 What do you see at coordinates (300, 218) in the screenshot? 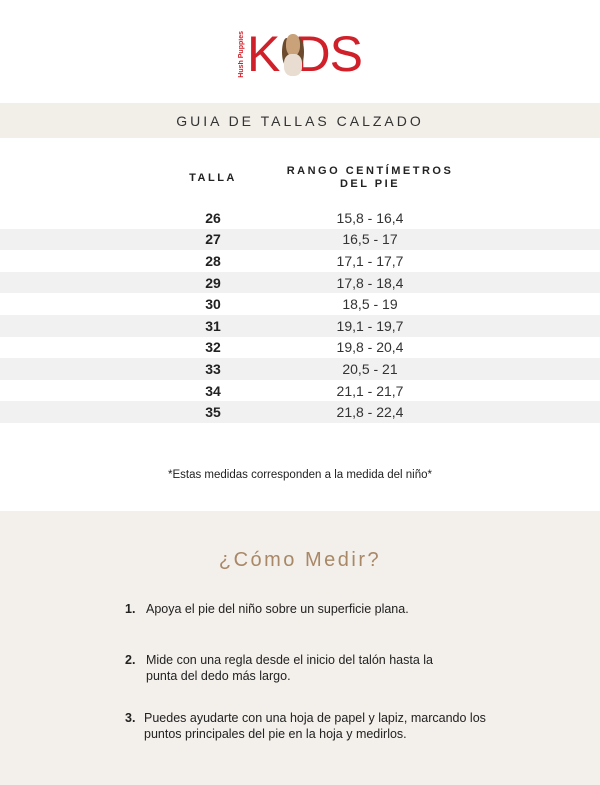
I see `table-row: 26 15,8 - 16,4` at bounding box center [300, 218].